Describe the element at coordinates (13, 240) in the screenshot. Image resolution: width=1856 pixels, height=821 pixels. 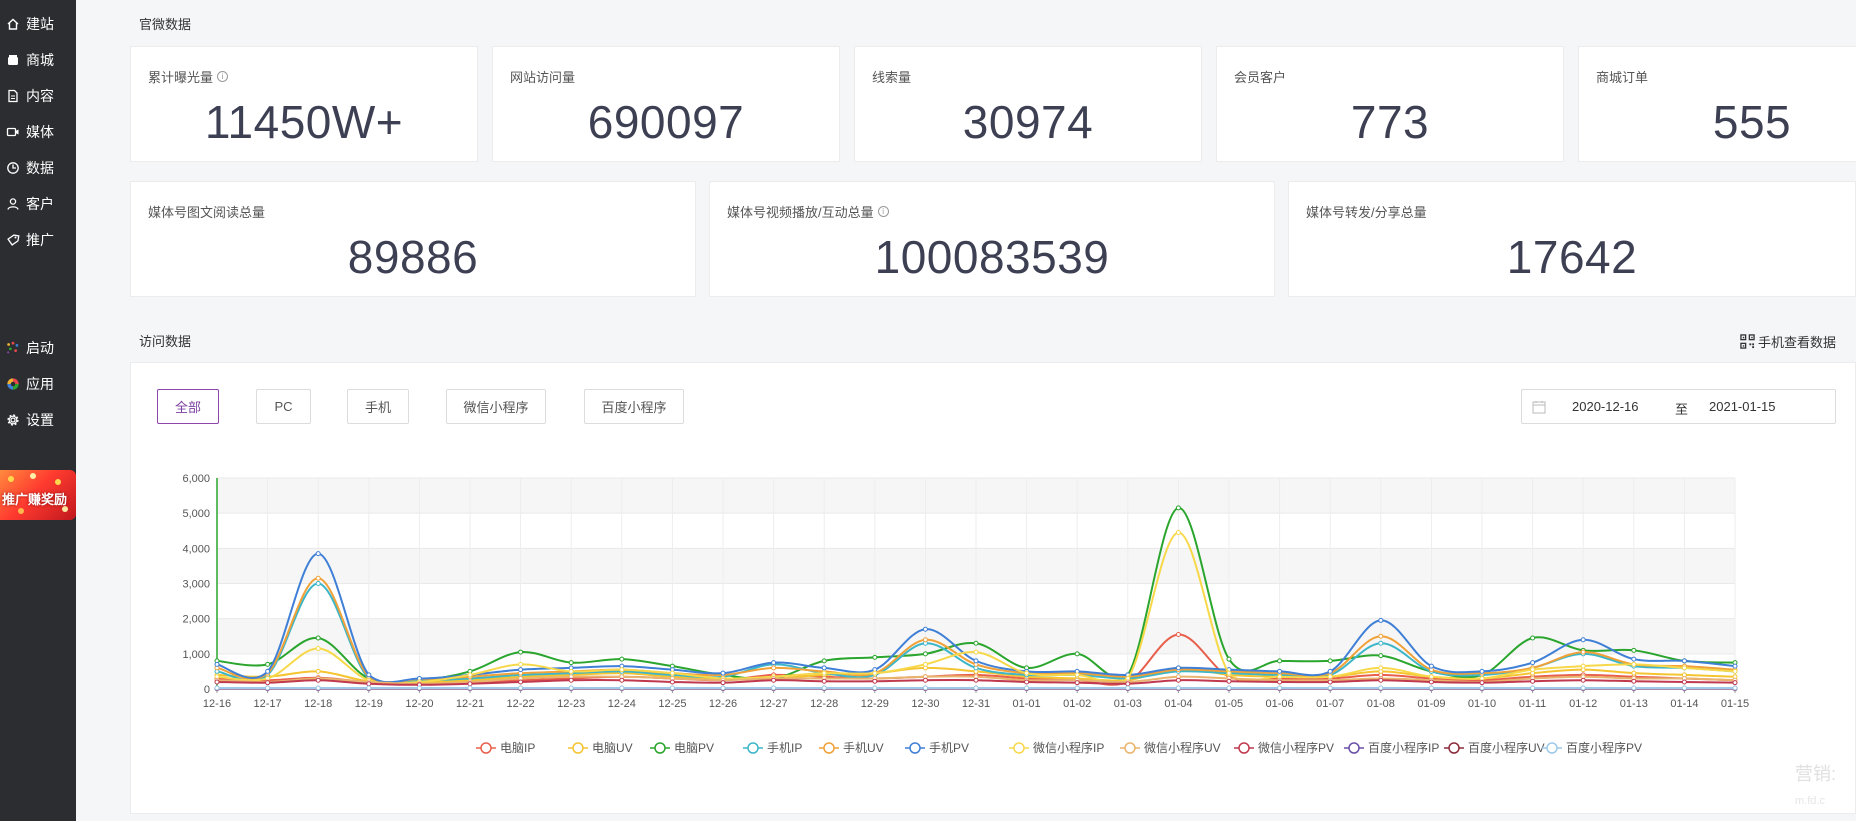
I see `tag-icon` at that location.